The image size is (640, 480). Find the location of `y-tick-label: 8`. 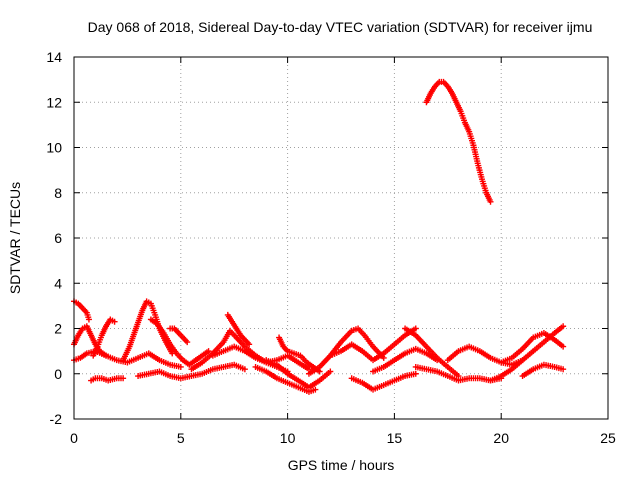

y-tick-label: 8 is located at coordinates (58, 193).